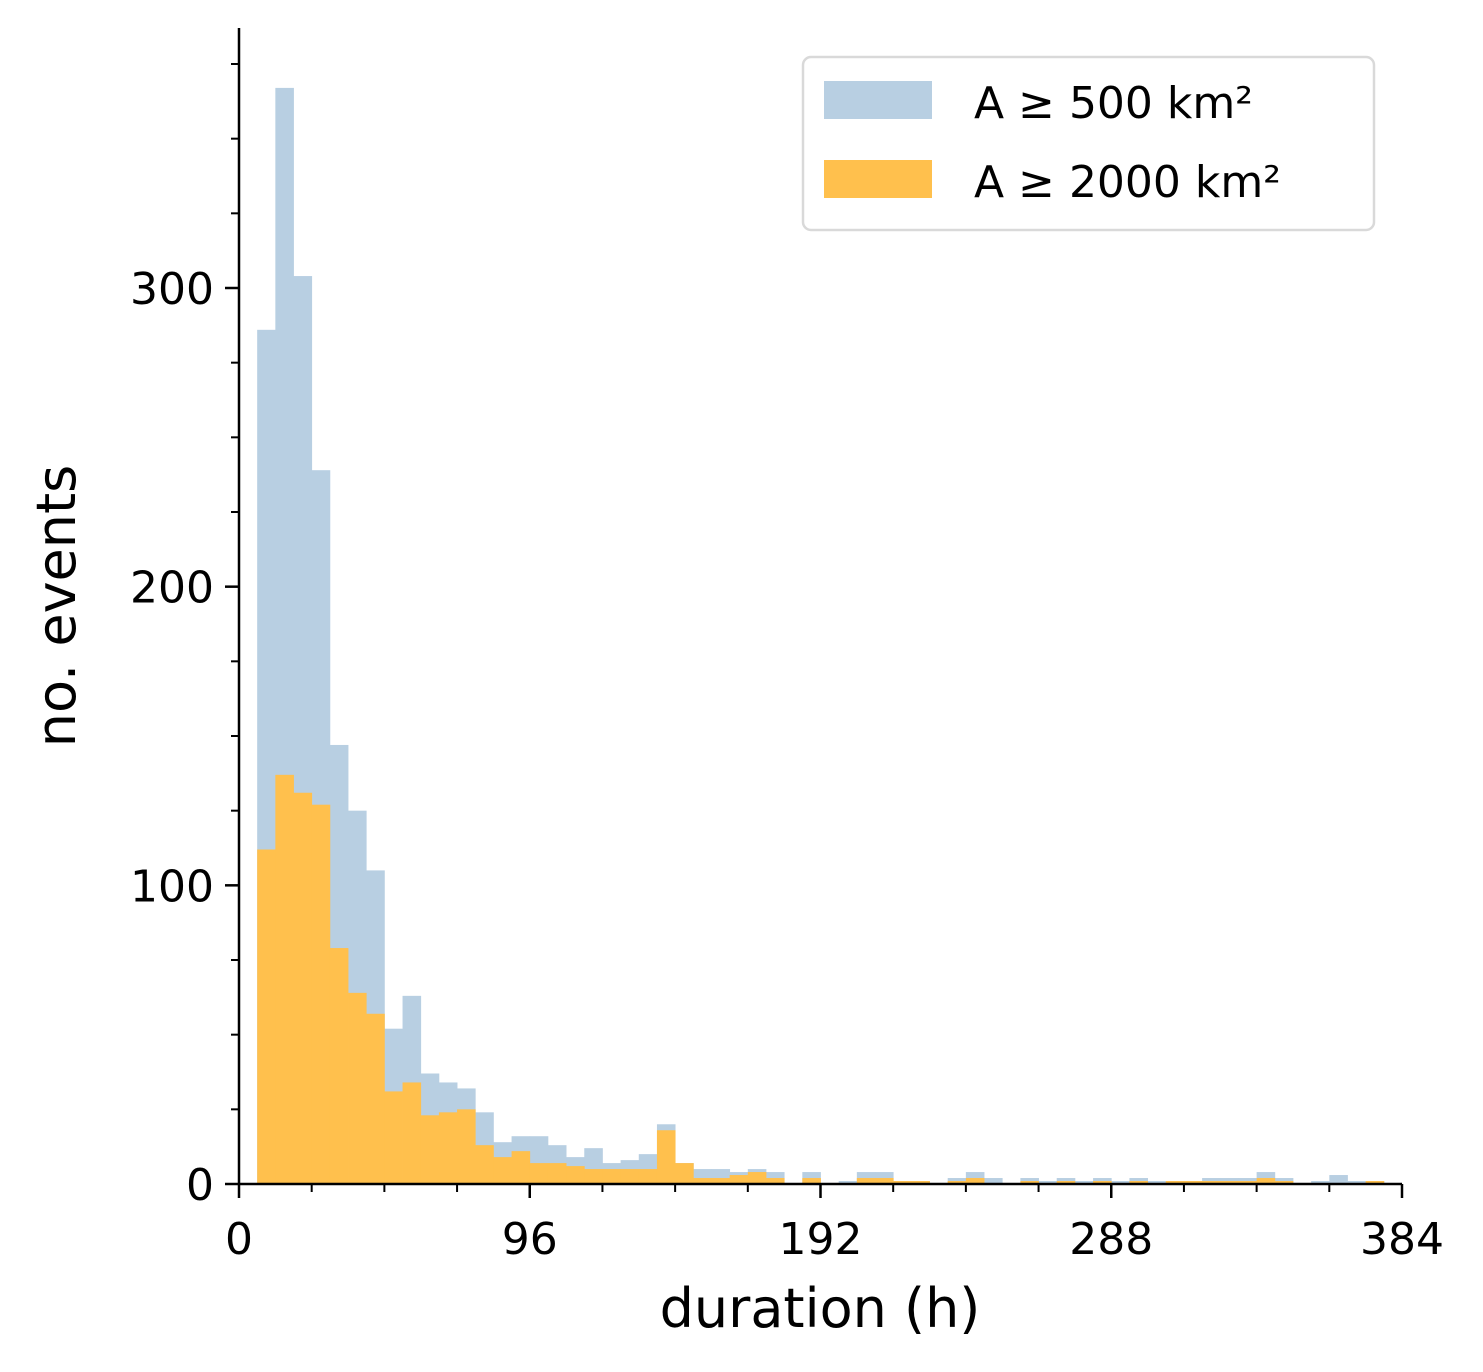 Image resolution: width=1483 pixels, height=1372 pixels. What do you see at coordinates (1111, 1239) in the screenshot?
I see `x-tick-label: 288` at bounding box center [1111, 1239].